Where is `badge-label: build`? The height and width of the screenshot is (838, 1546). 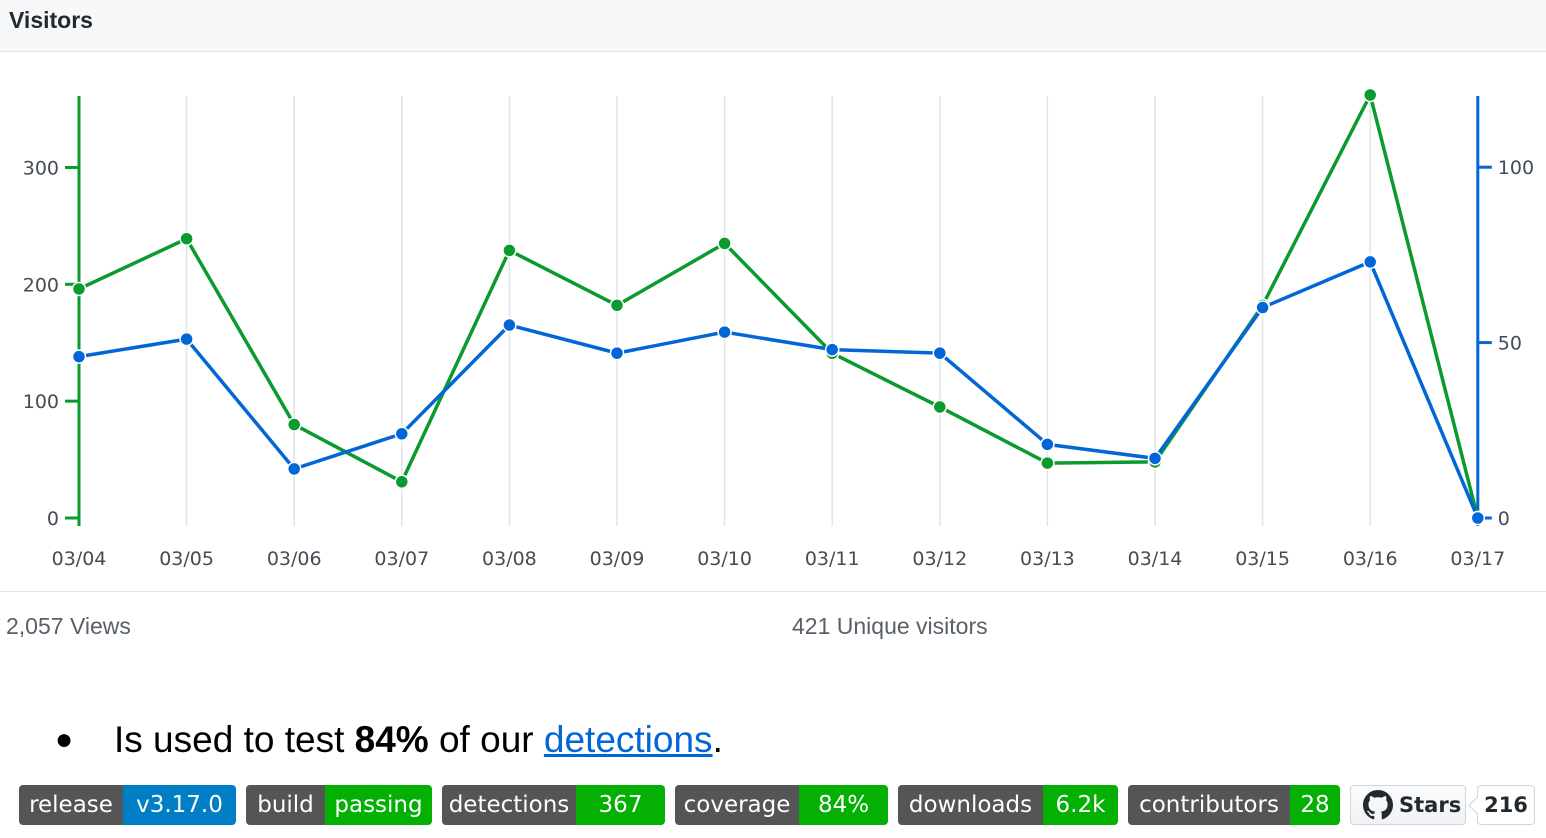
badge-label: build is located at coordinates (285, 805).